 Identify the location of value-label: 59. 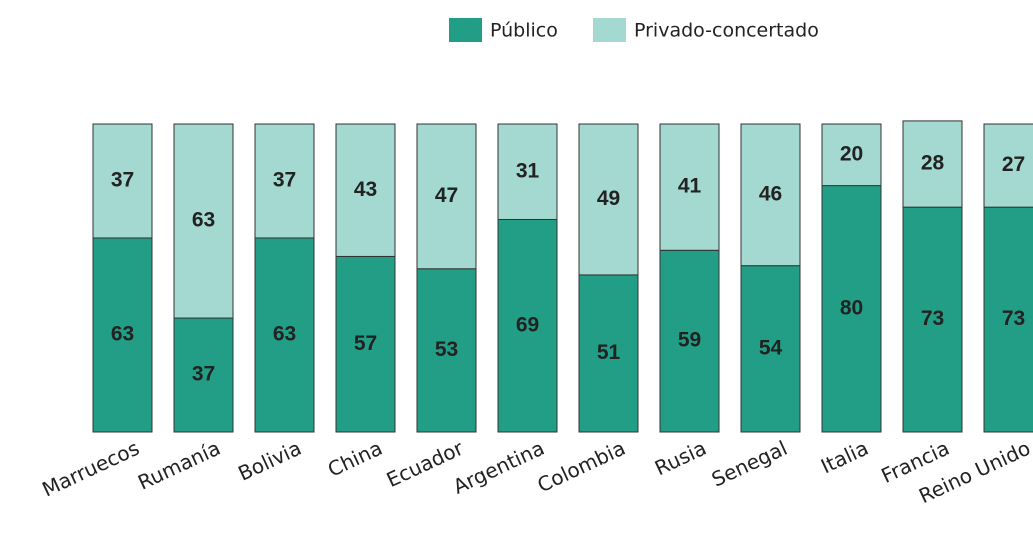
(689, 340).